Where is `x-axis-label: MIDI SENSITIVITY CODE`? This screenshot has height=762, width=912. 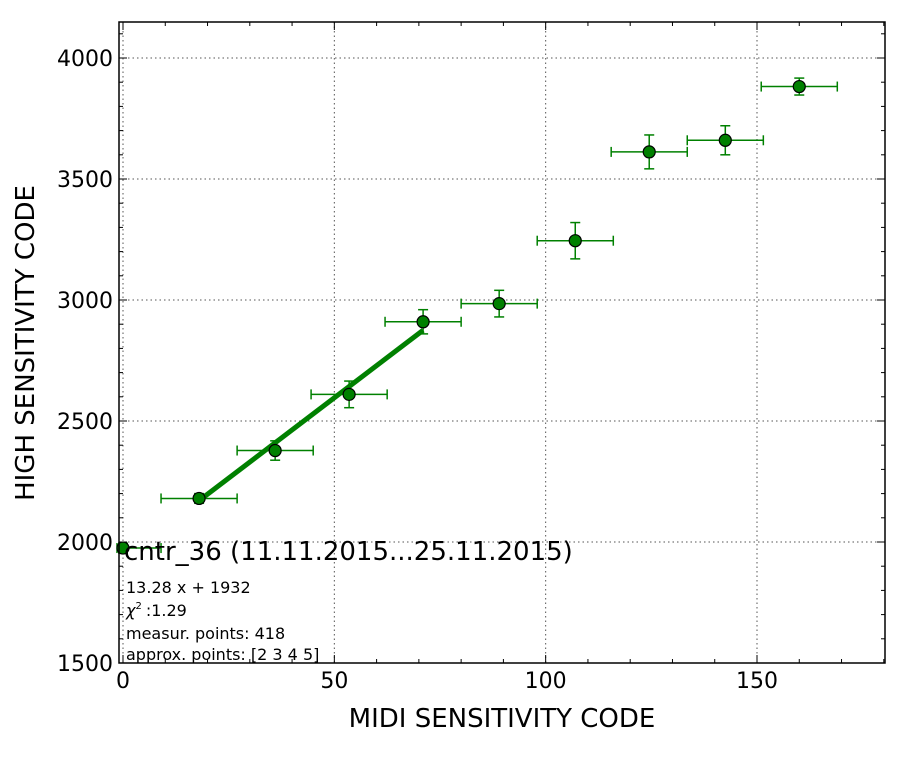
x-axis-label: MIDI SENSITIVITY CODE is located at coordinates (502, 719).